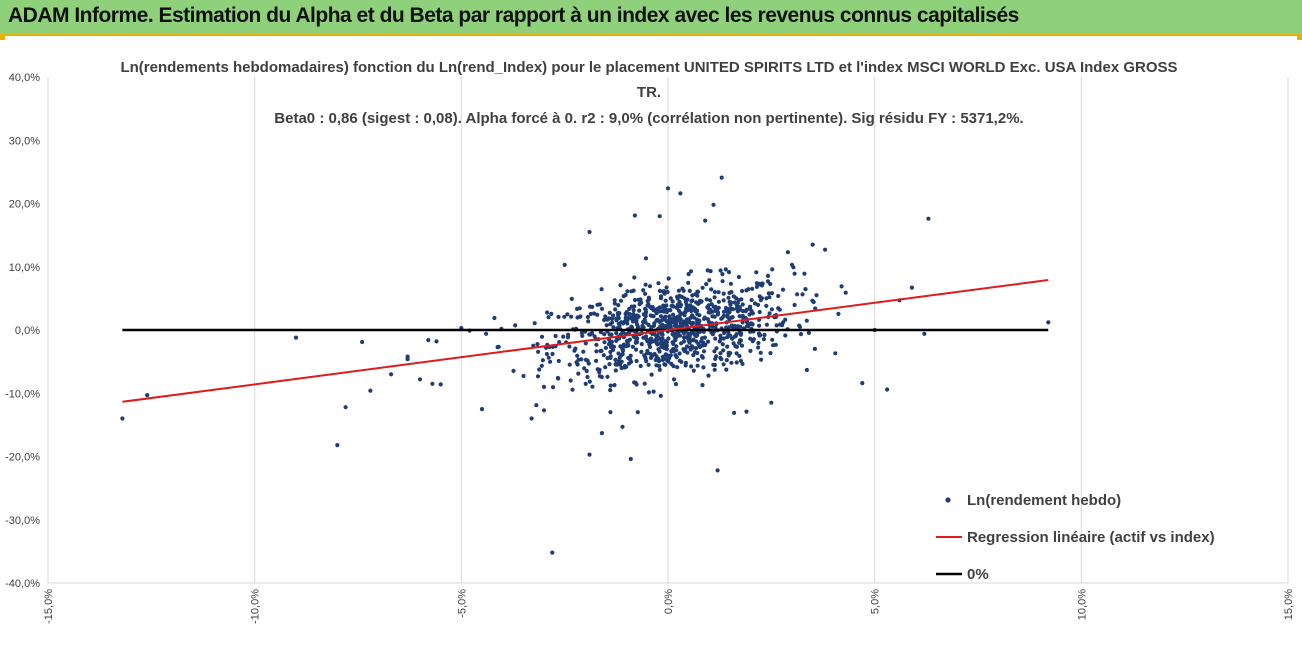 This screenshot has width=1302, height=648. What do you see at coordinates (24, 205) in the screenshot?
I see `y-tick-label: 20,0%` at bounding box center [24, 205].